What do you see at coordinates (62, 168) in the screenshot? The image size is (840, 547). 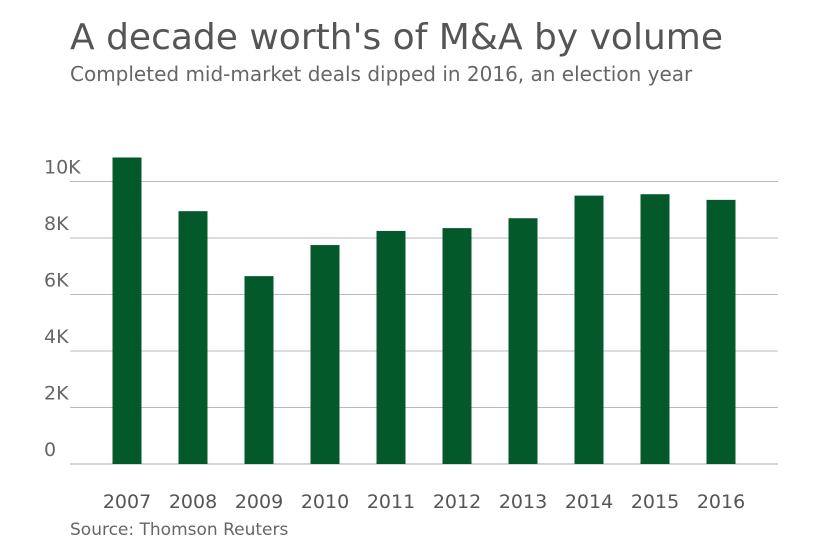 I see `y-tick-label: 10K` at bounding box center [62, 168].